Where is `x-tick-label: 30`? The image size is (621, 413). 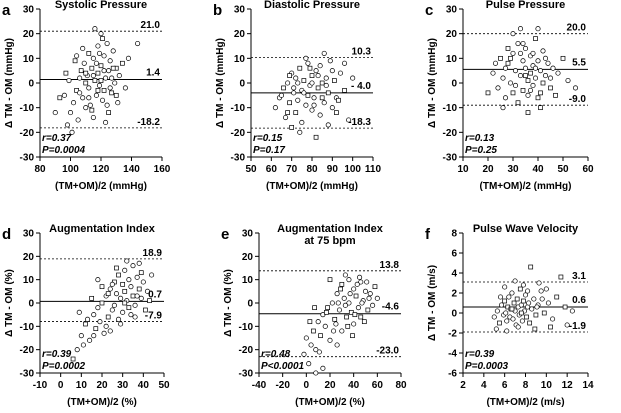
x-tick-label: 30 is located at coordinates (123, 385).